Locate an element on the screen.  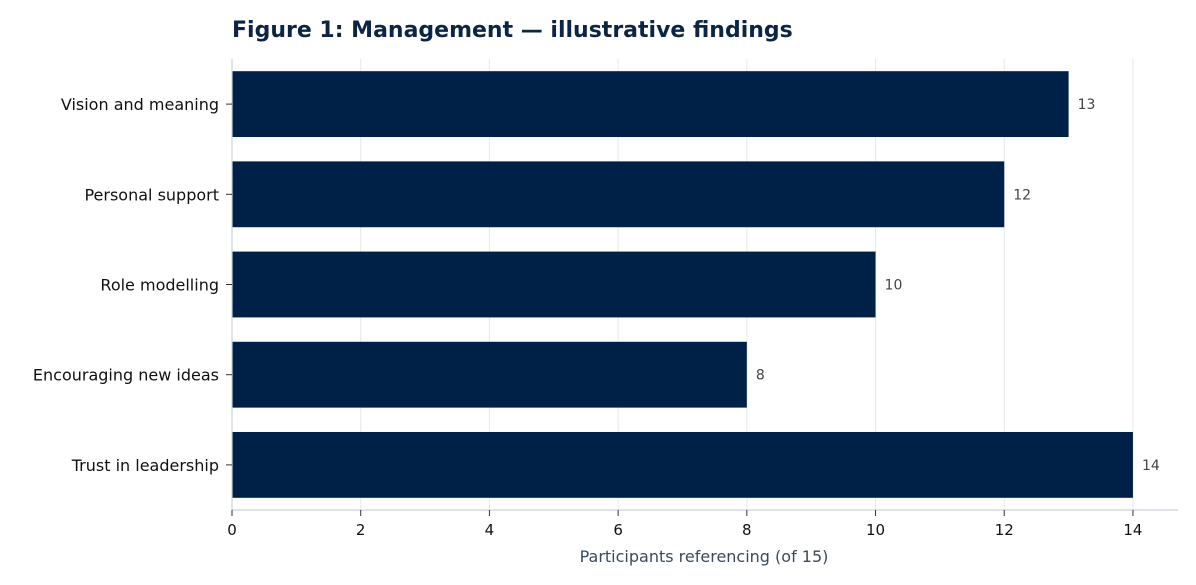
bar-value-label: 8 is located at coordinates (760, 376).